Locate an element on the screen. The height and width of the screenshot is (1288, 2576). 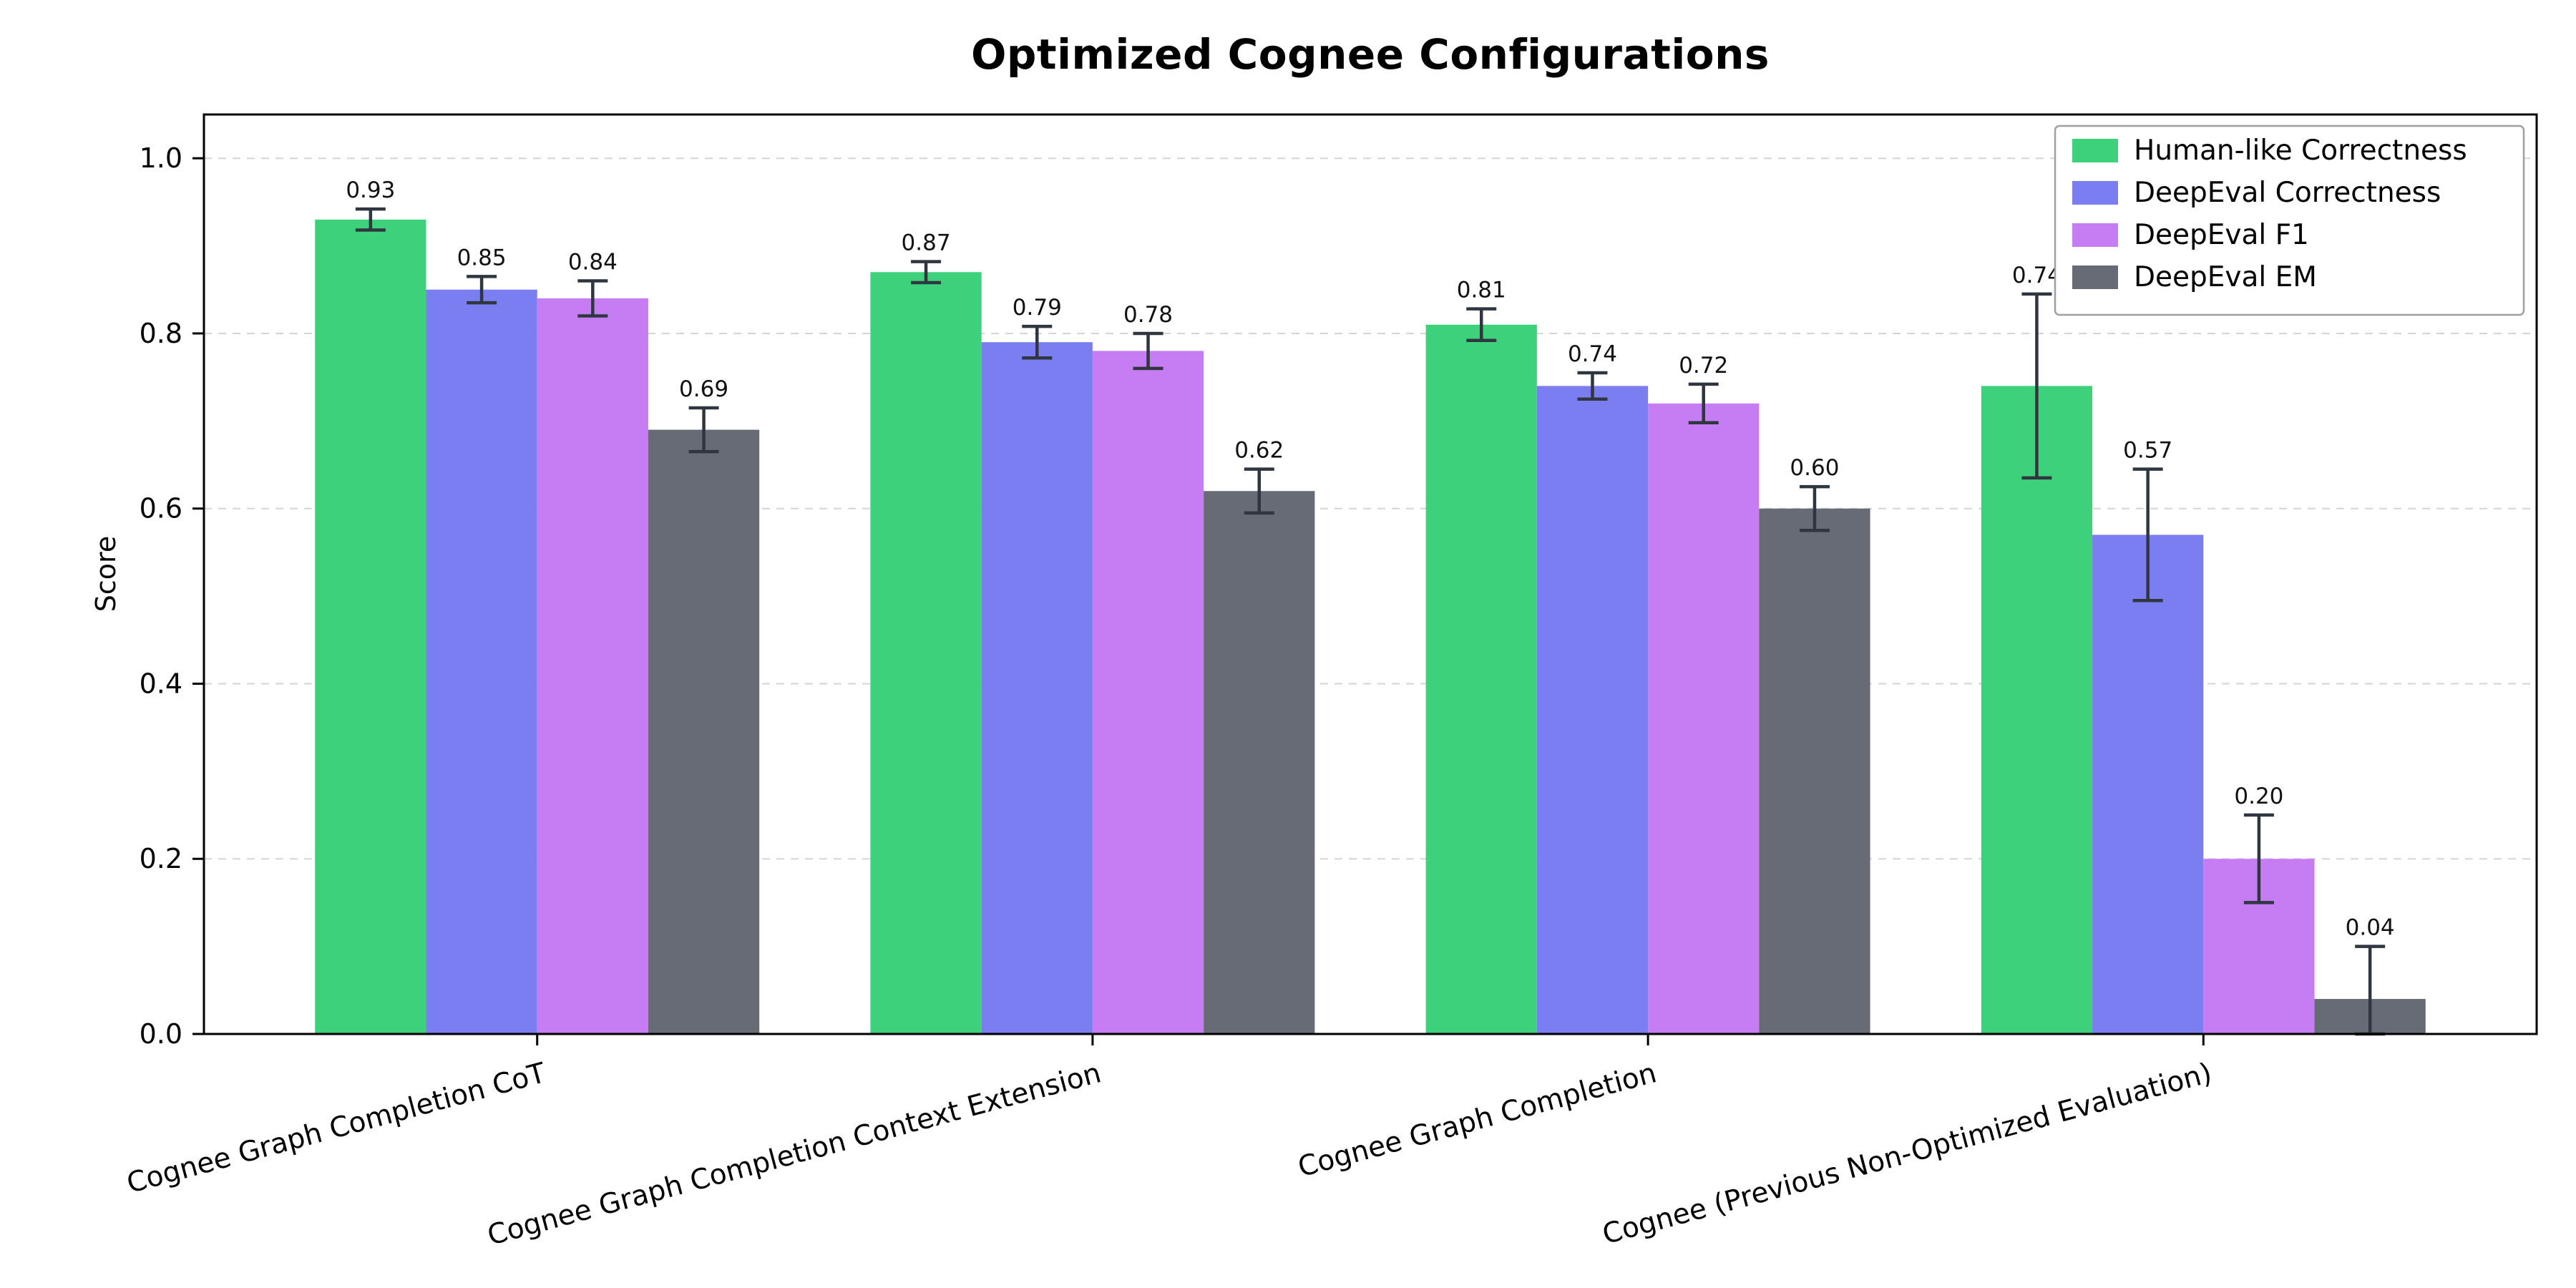
bar-value-label: 0.84 is located at coordinates (593, 262).